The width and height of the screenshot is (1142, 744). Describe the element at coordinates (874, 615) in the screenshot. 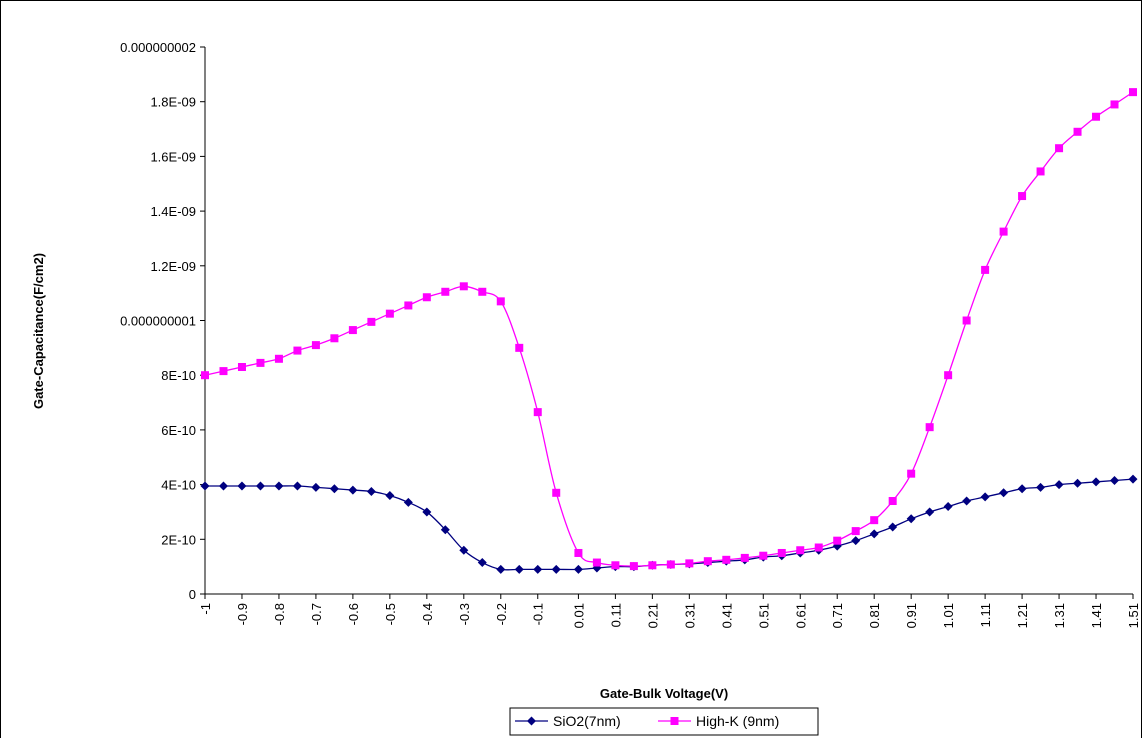

I see `x-tick-label: 0.81` at that location.